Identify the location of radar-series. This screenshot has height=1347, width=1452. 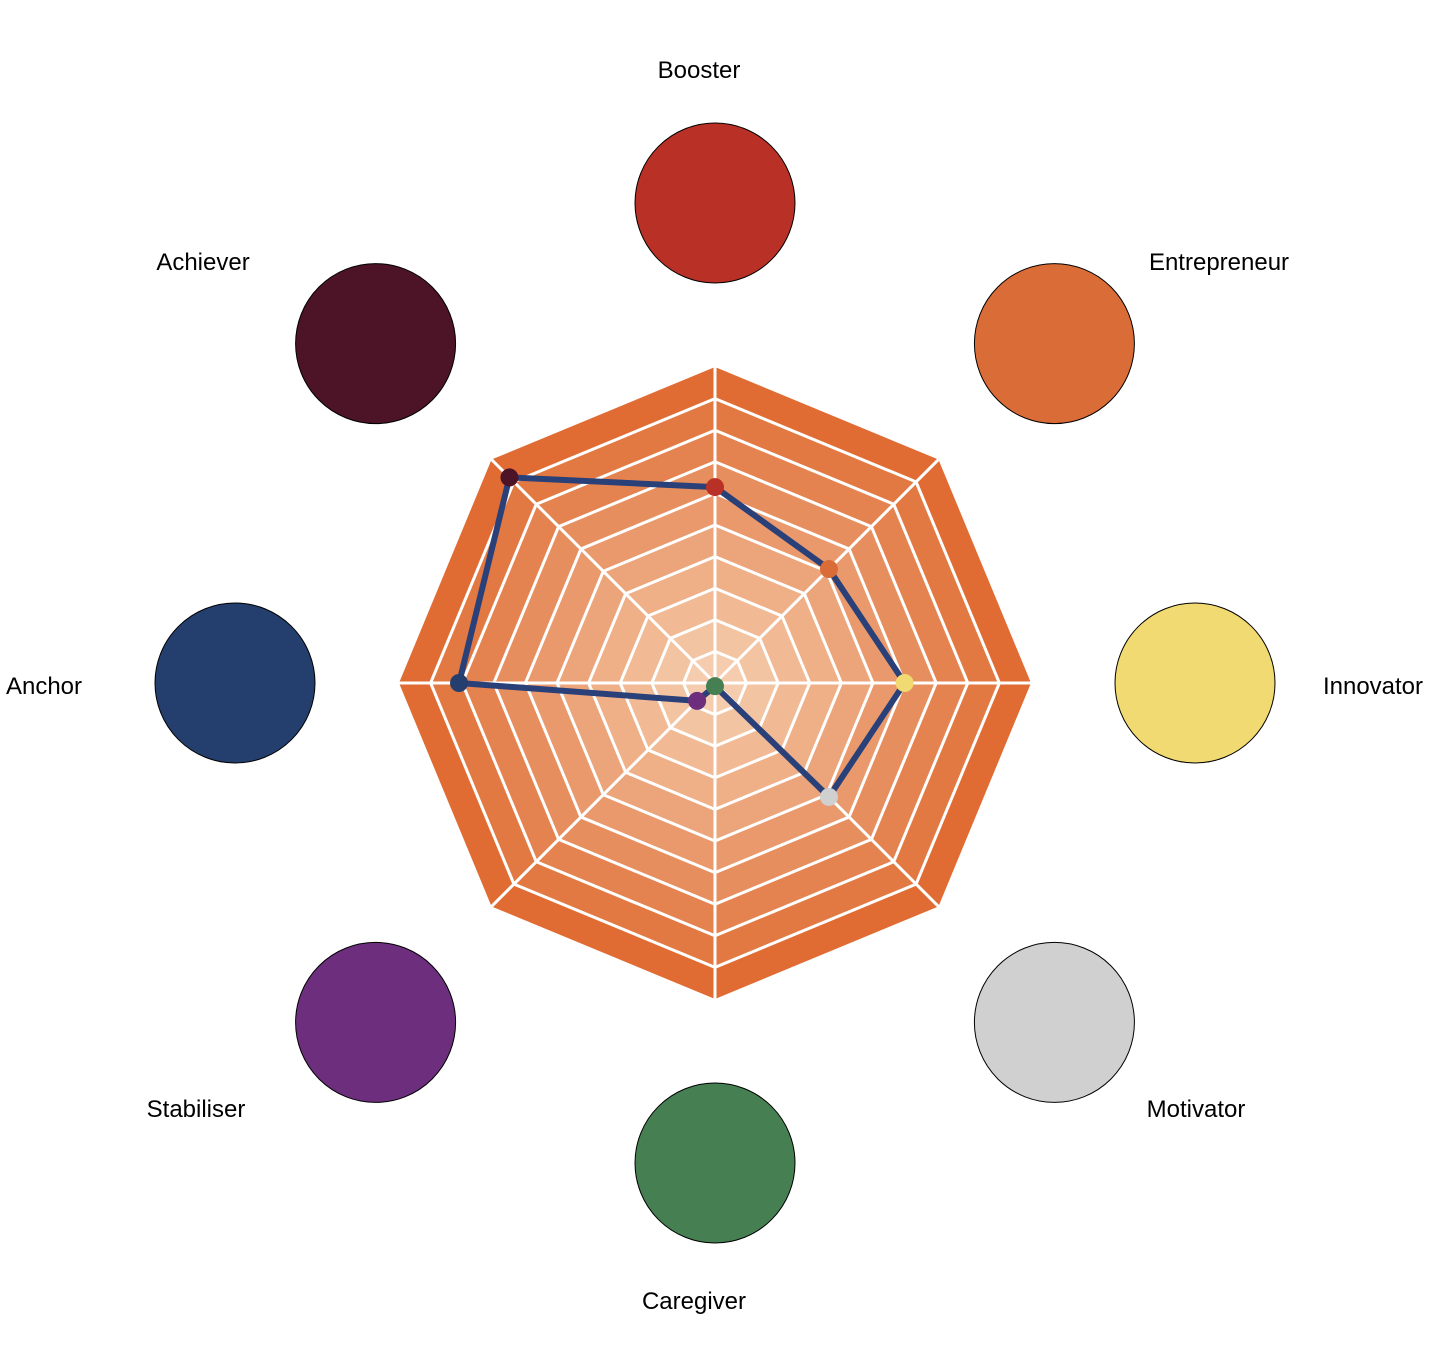
(682, 637).